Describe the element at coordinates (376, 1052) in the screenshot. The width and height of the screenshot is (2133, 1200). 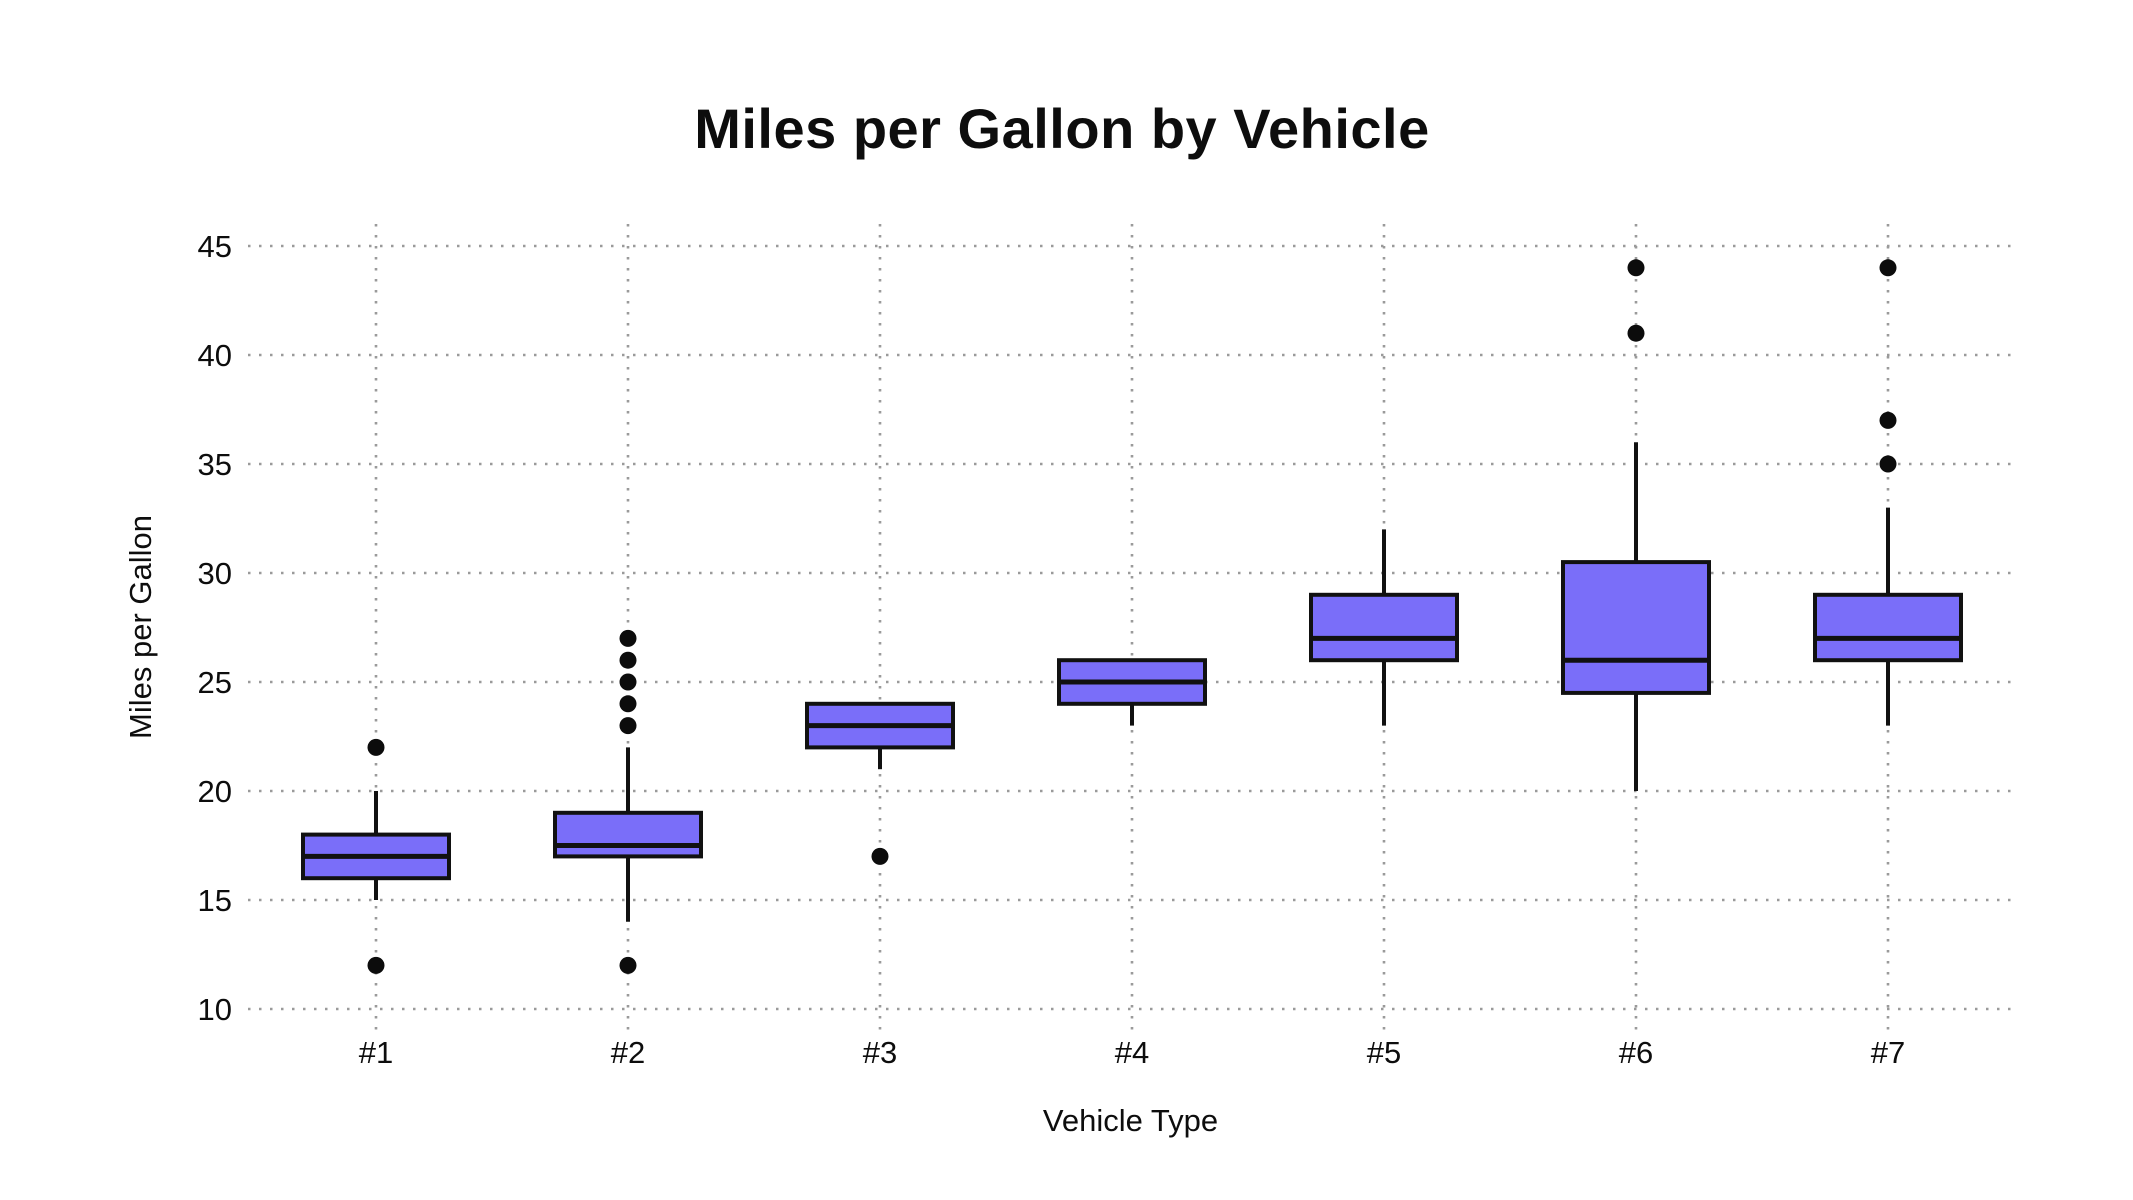
I see `x-tick-label: #1` at that location.